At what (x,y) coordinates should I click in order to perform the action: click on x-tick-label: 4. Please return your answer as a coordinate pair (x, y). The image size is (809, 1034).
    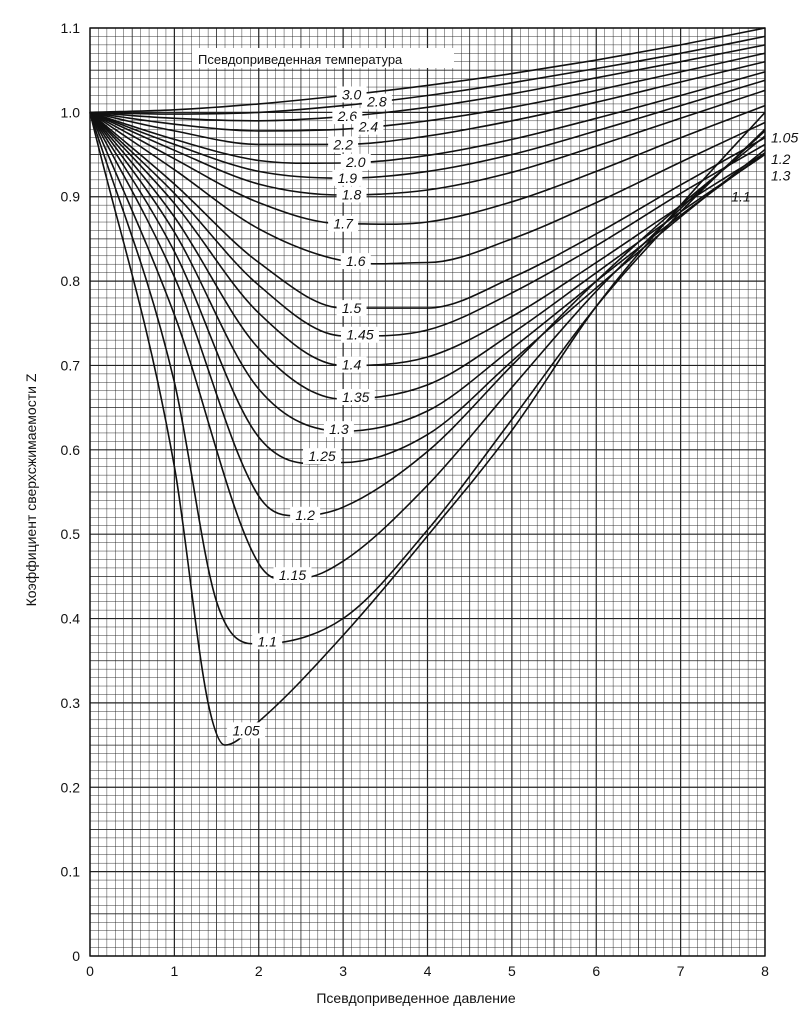
    Looking at the image, I should click on (428, 971).